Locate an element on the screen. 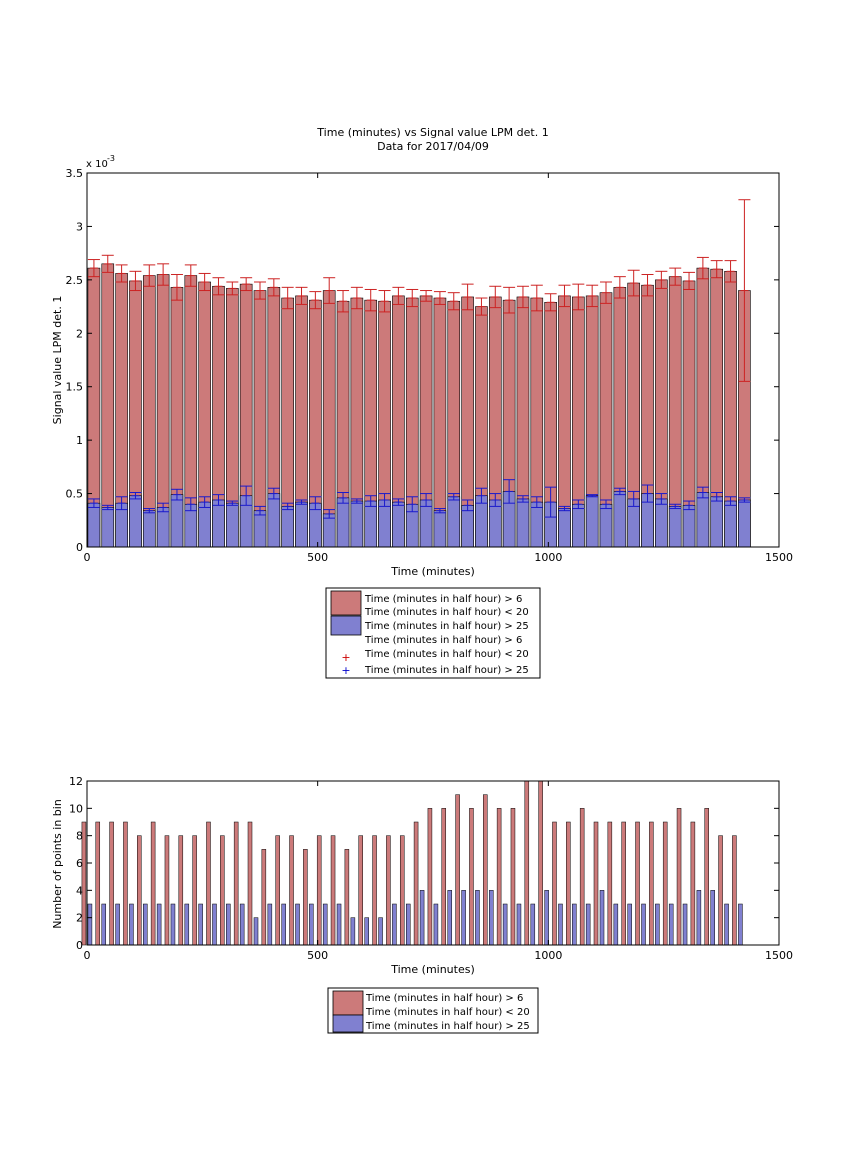 This screenshot has width=864, height=1152. y-axis-label: Signal value LPM det. 1 is located at coordinates (57, 360).